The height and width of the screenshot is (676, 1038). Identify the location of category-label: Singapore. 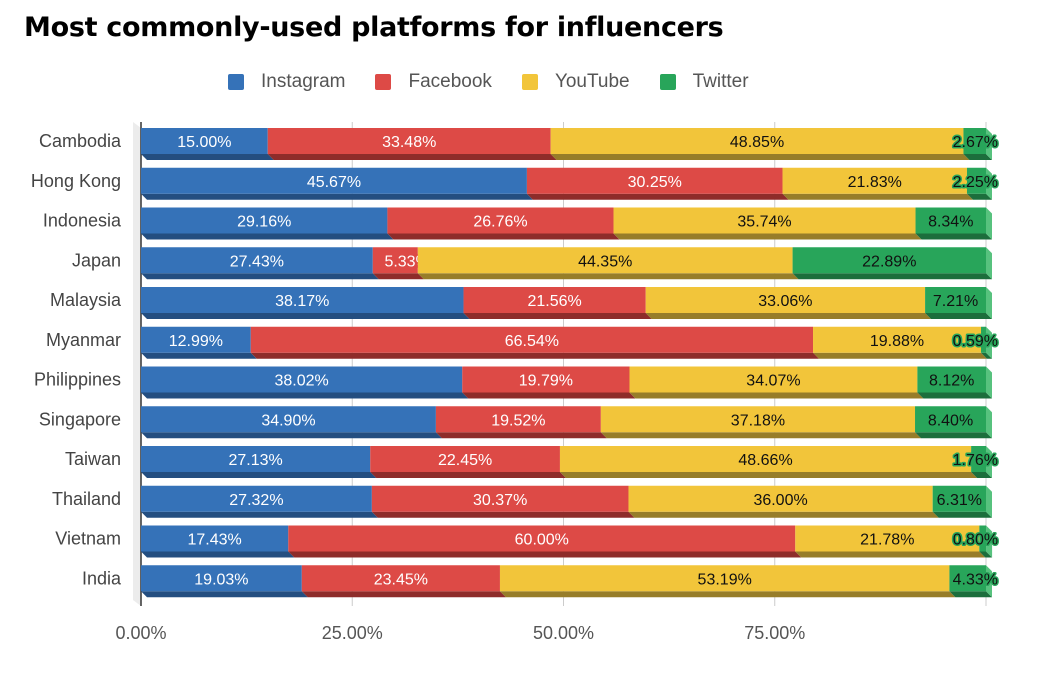
(80, 419).